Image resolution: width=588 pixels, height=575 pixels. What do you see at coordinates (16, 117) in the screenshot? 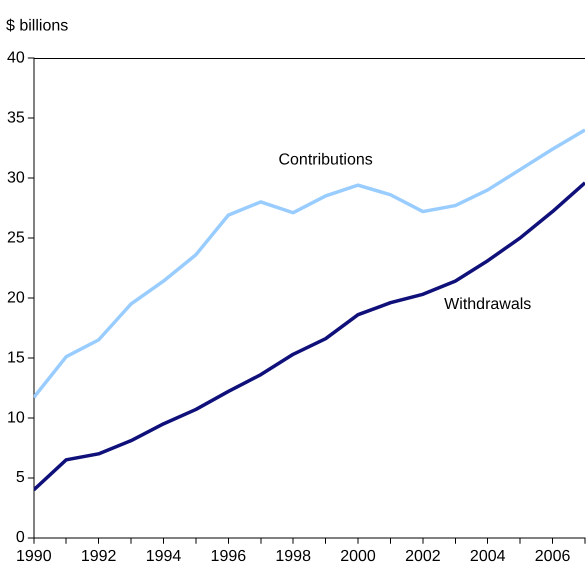
I see `y-tick-label: 35` at bounding box center [16, 117].